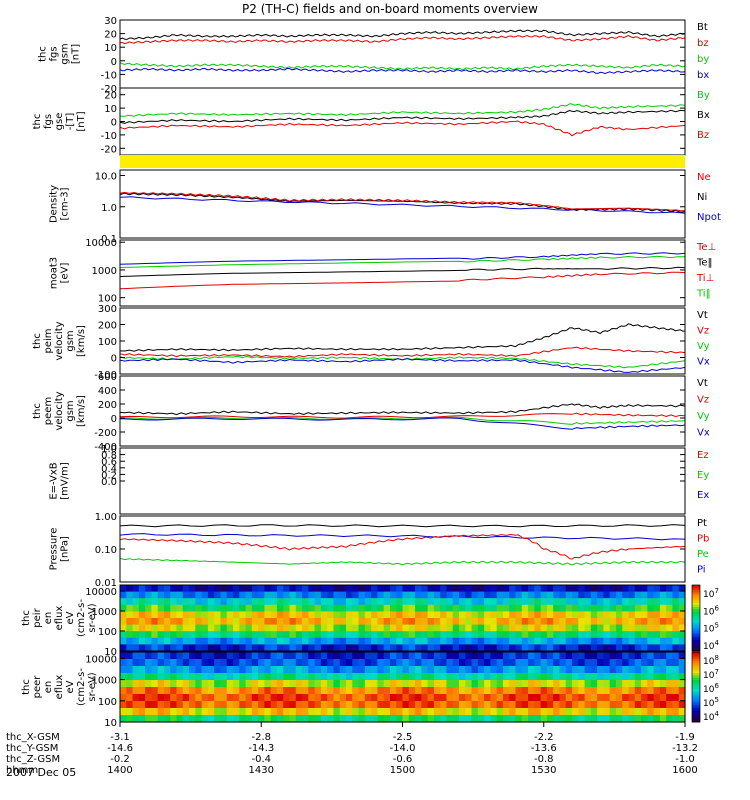 The height and width of the screenshot is (800, 750). Describe the element at coordinates (109, 149) in the screenshot. I see `y-tick-label: -20` at that location.